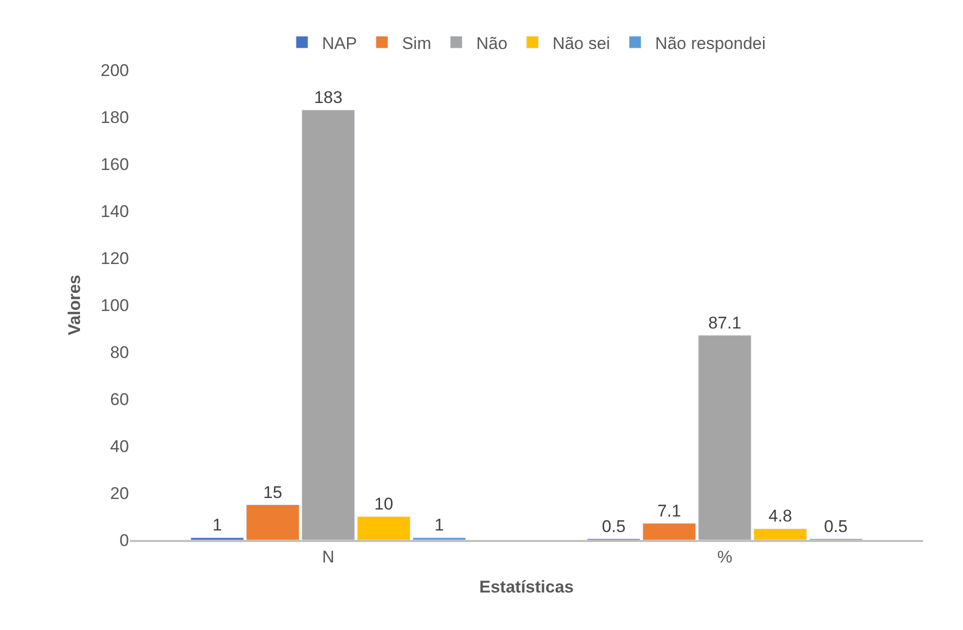 The image size is (963, 630). What do you see at coordinates (724, 556) in the screenshot?
I see `x-tick-label: %` at bounding box center [724, 556].